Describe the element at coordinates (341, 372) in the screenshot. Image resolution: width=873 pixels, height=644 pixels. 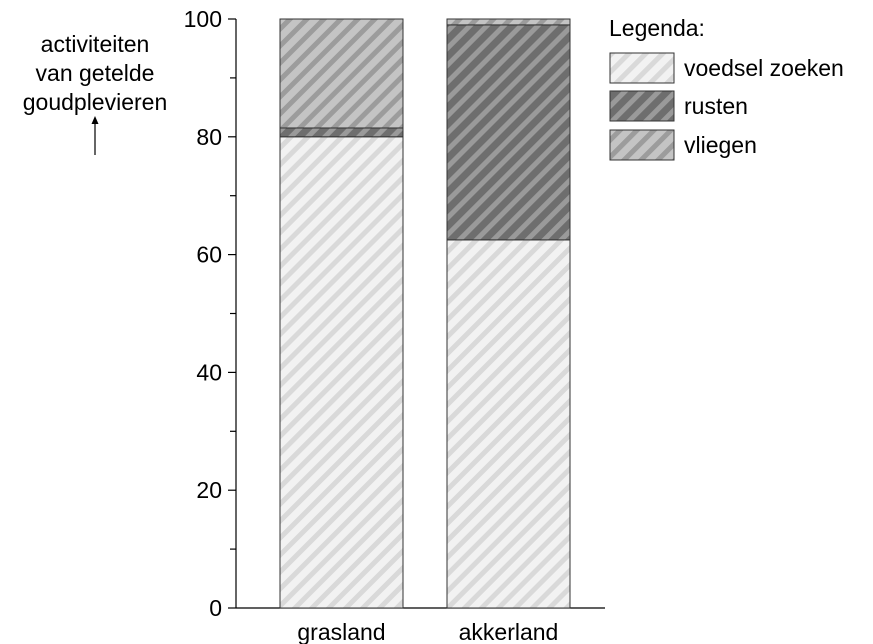
I see `bar-segment-grasland-voedsel-zoeken` at that location.